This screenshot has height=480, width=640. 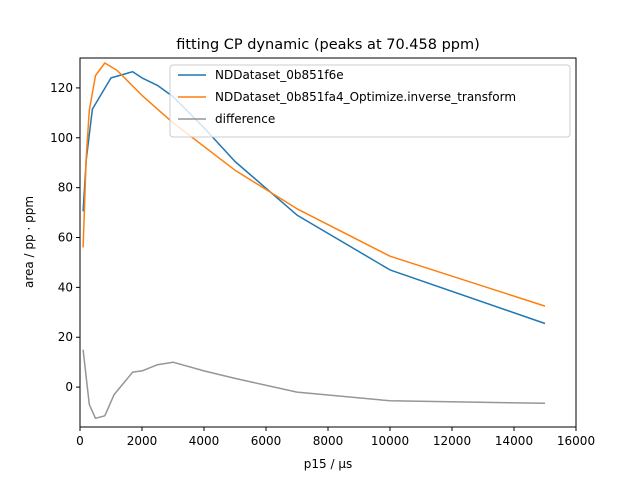 What do you see at coordinates (65, 337) in the screenshot?
I see `y-tick-label: 20` at bounding box center [65, 337].